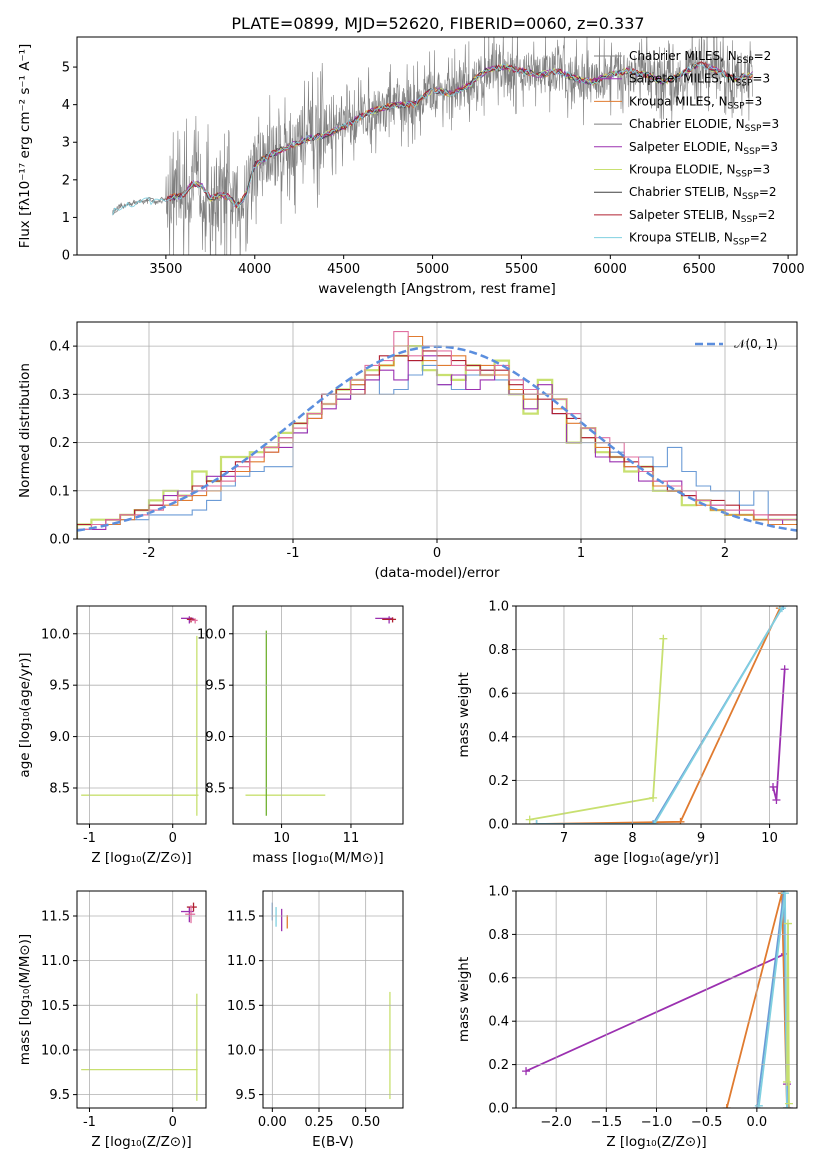 This screenshot has width=819, height=1170. I want to click on y-tick-label: 0.6, so click(498, 694).